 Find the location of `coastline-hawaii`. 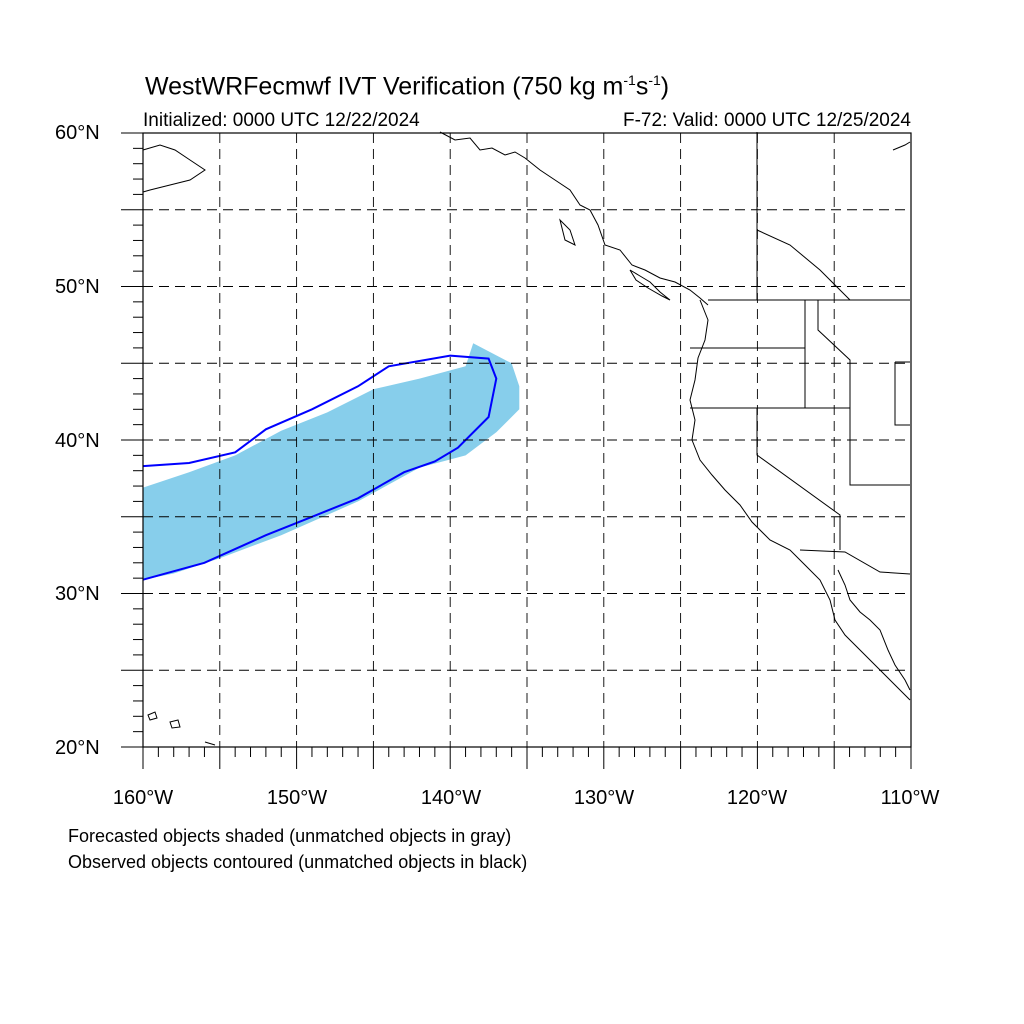

coastline-hawaii is located at coordinates (181, 728).